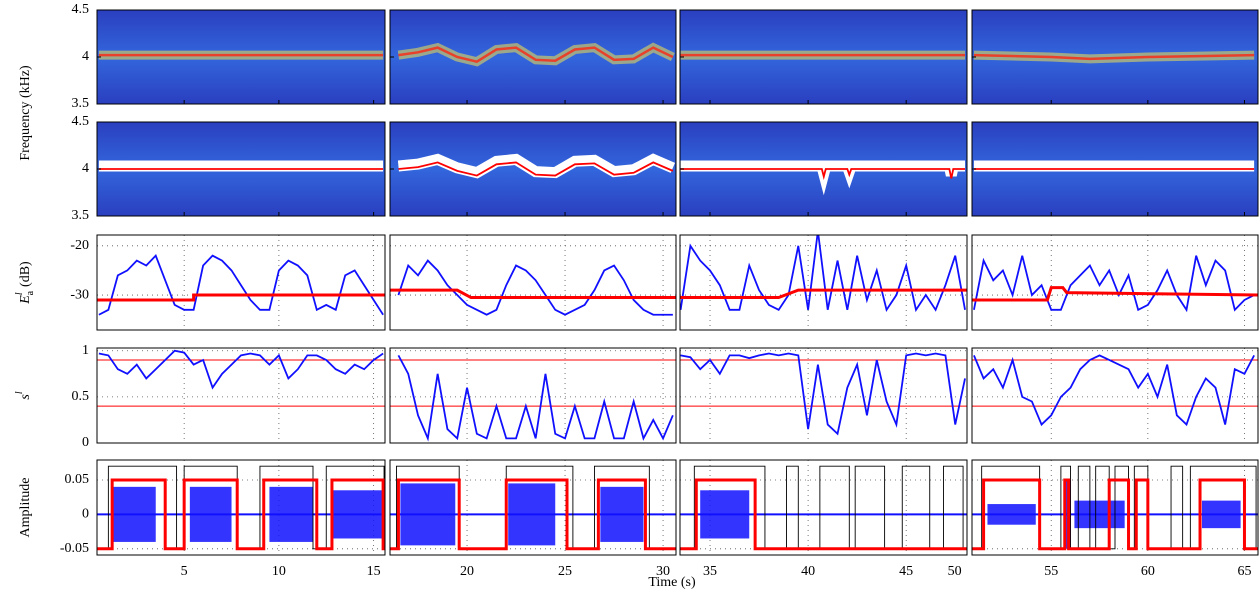  Describe the element at coordinates (1051, 571) in the screenshot. I see `x-tick-label: 55` at that location.